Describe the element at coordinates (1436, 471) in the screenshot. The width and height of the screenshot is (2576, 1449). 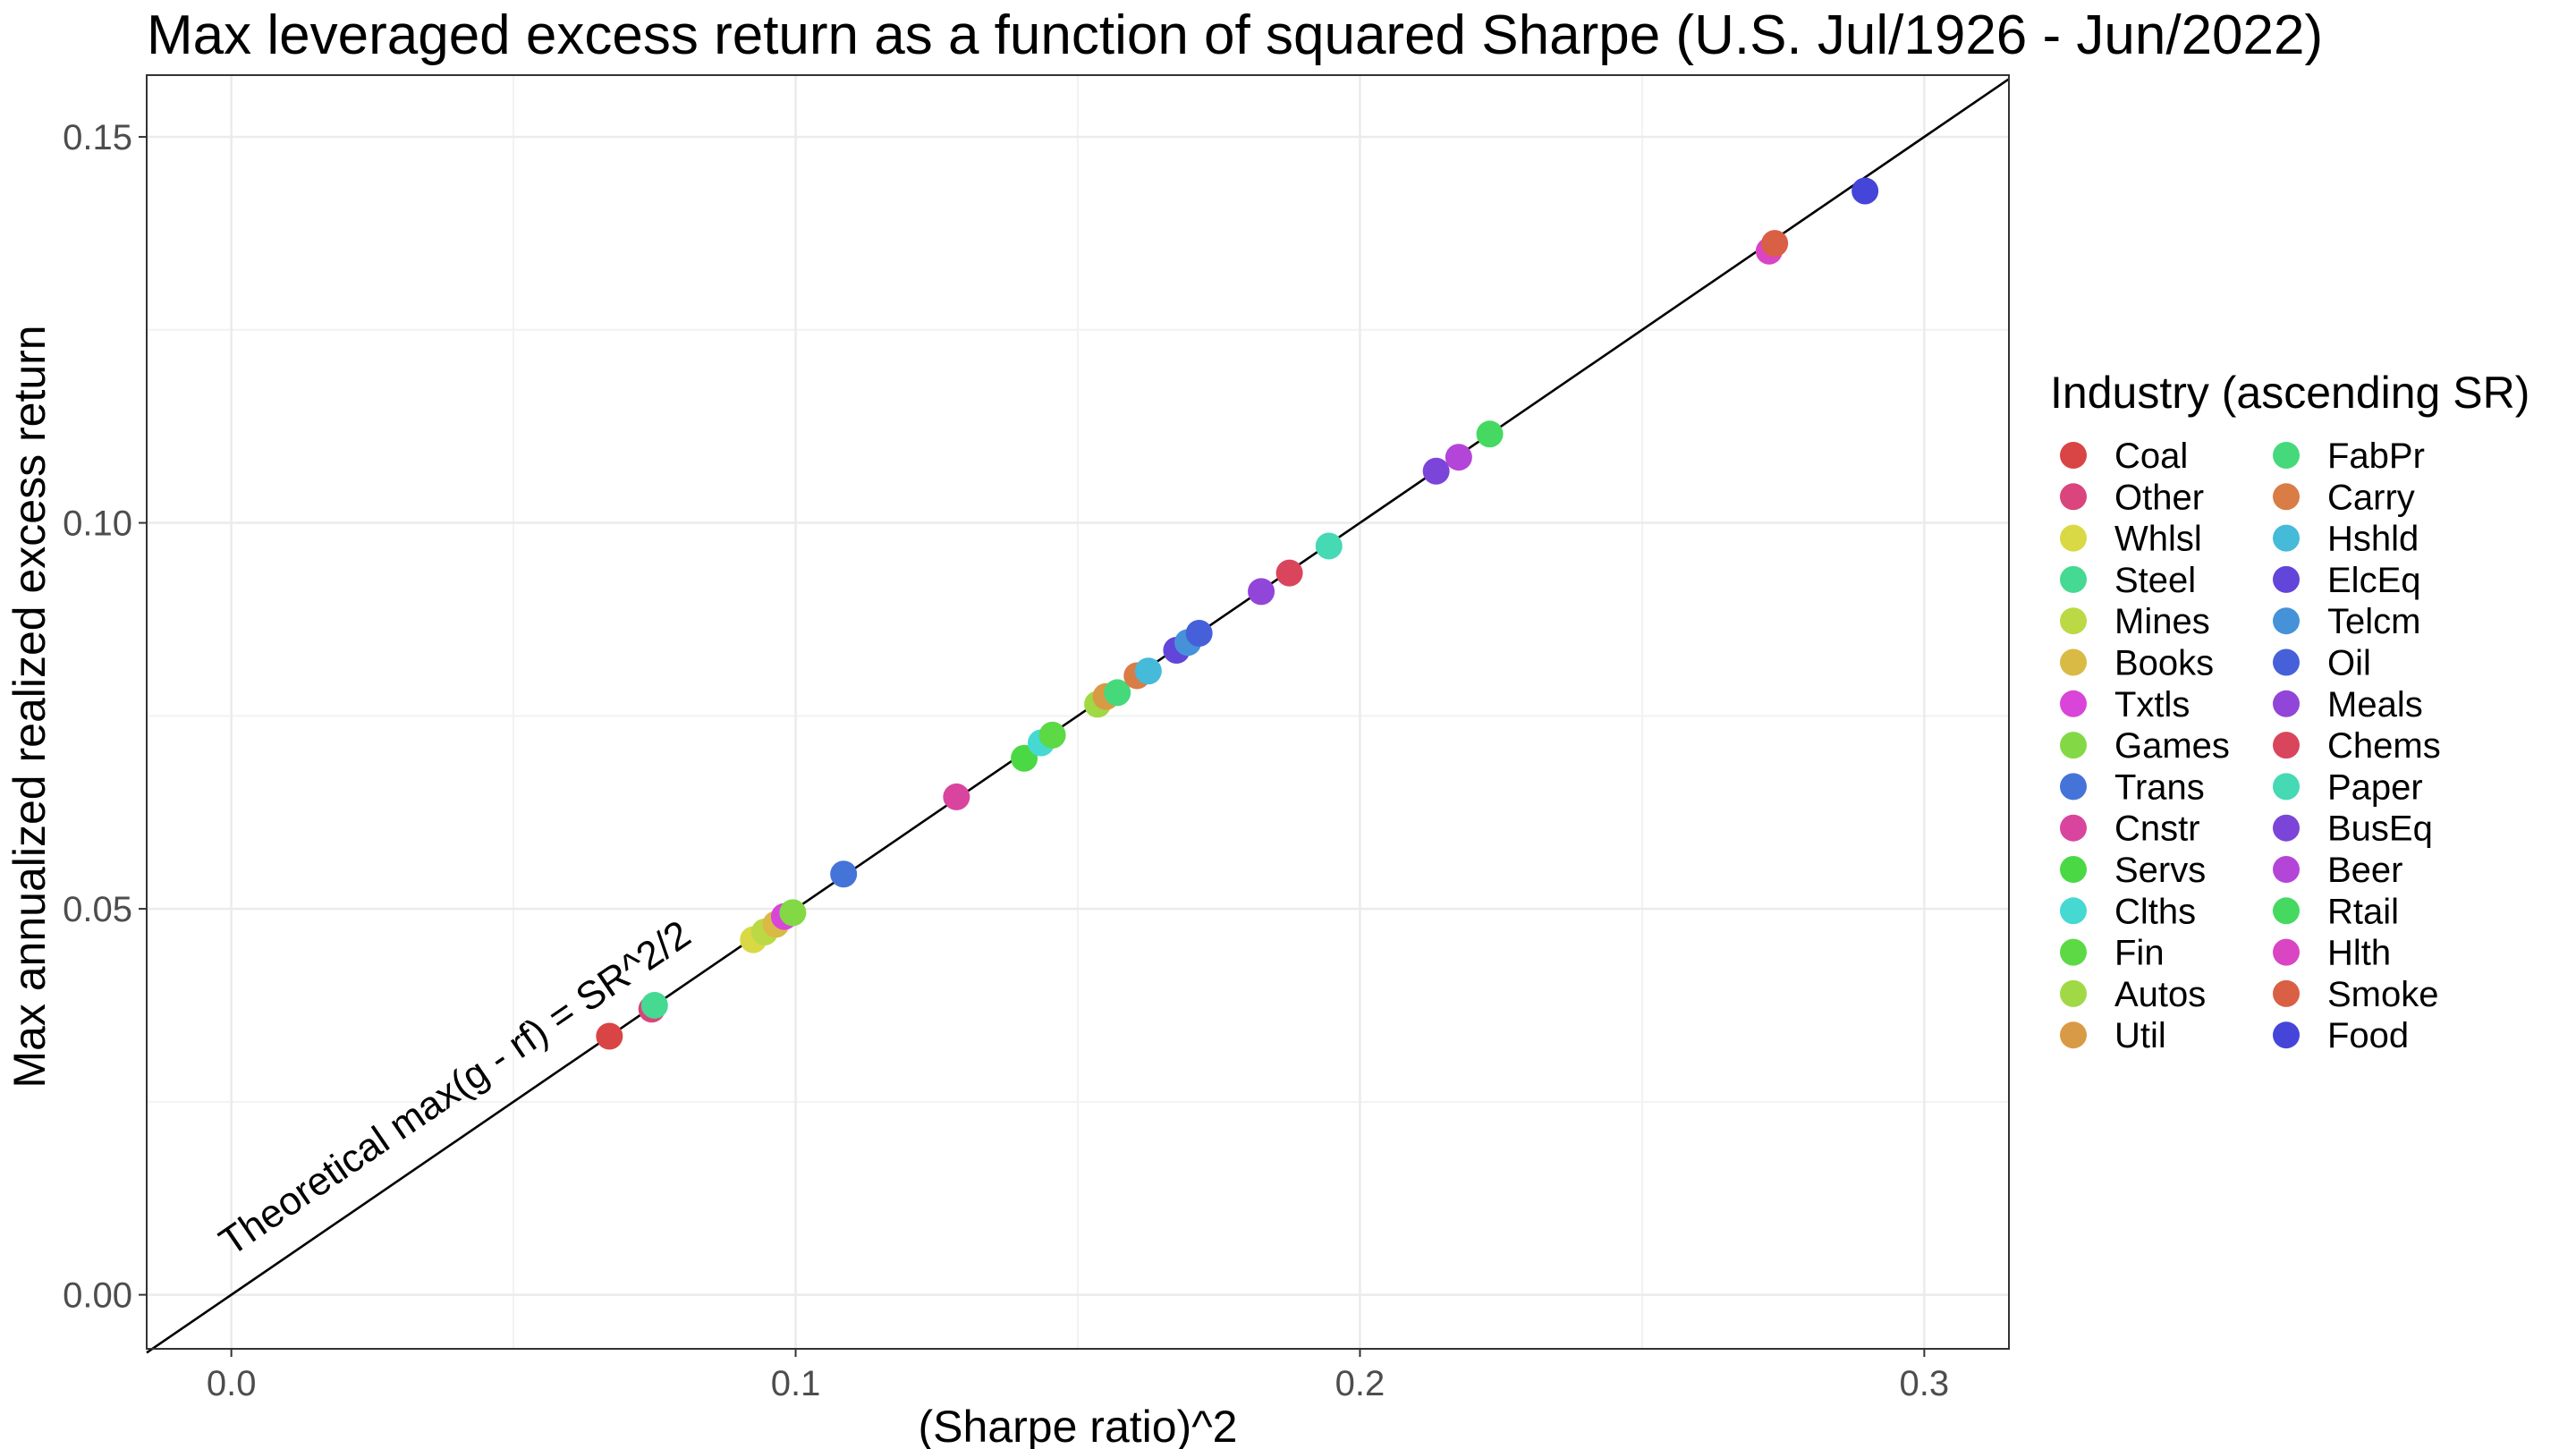
I see `data-point-buseq` at that location.